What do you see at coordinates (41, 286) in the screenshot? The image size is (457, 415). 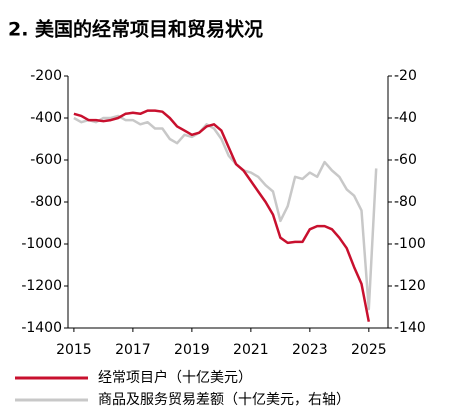 I see `y-tick-label: -1200` at bounding box center [41, 286].